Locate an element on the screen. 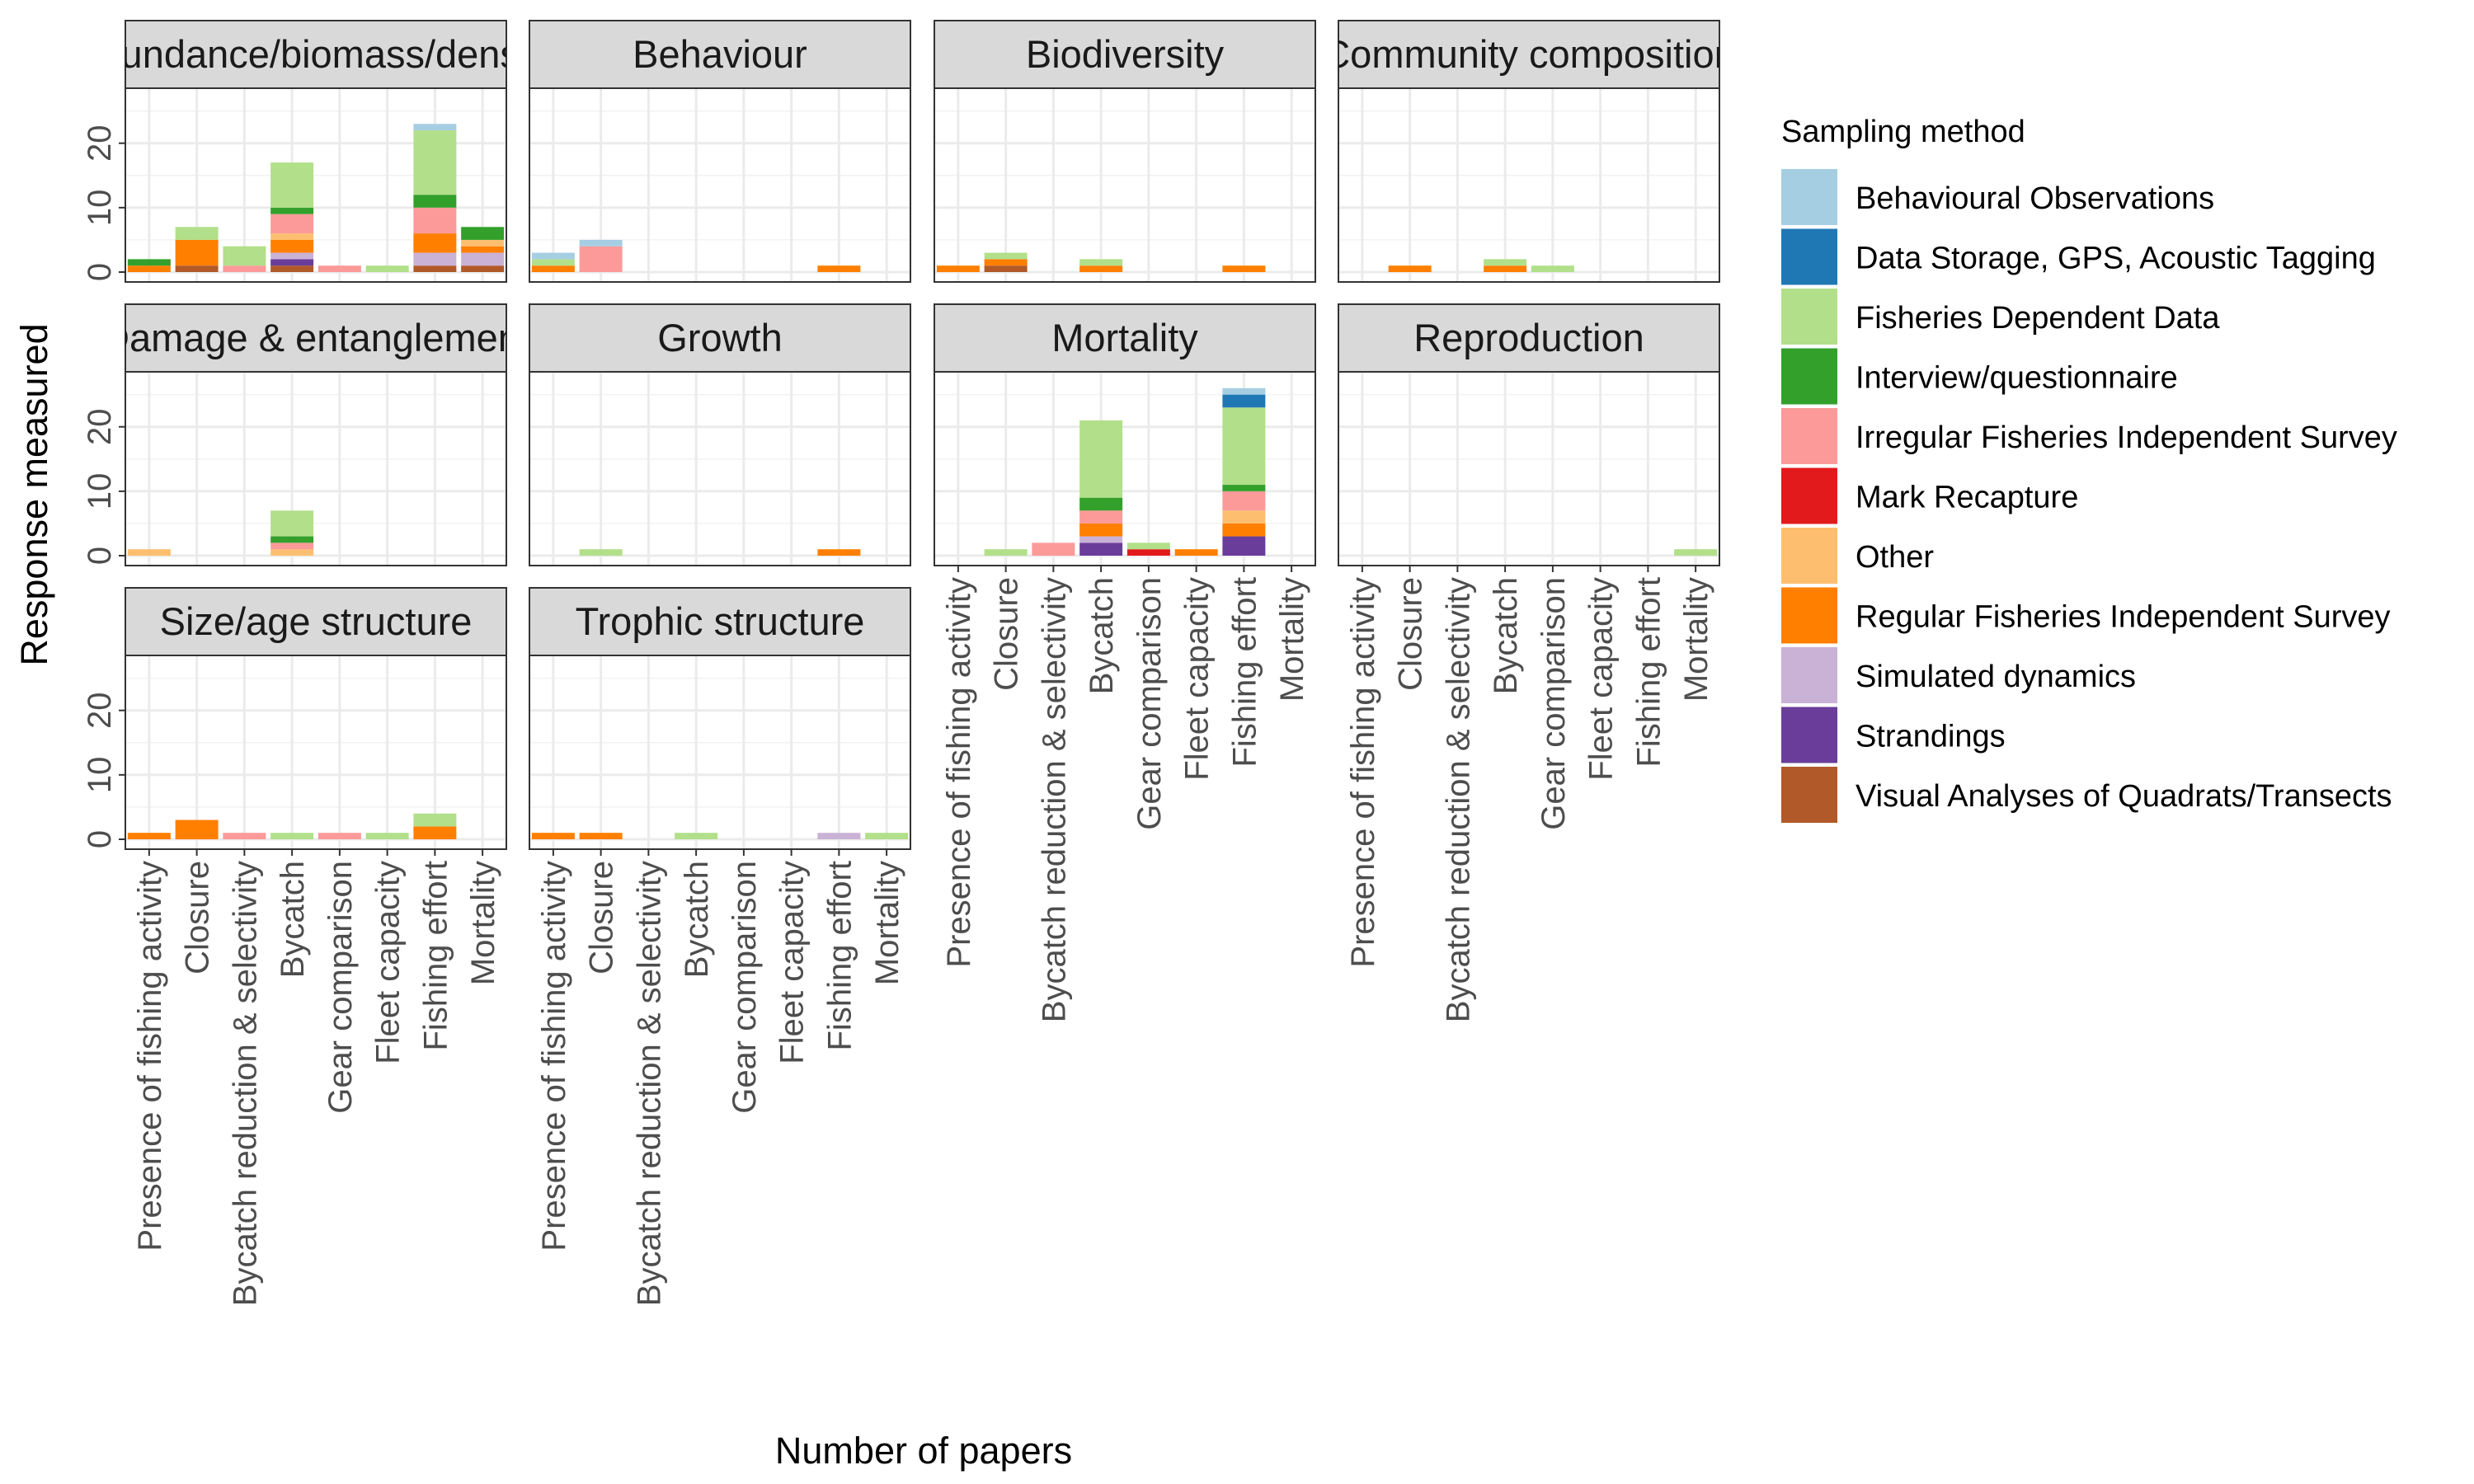 The height and width of the screenshot is (1484, 2474). facet-panel: Biodiversity is located at coordinates (1125, 151).